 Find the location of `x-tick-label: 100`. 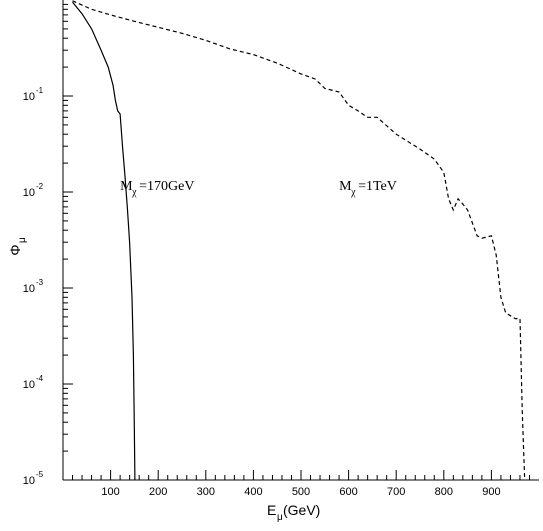

x-tick-label: 100 is located at coordinates (110, 492).